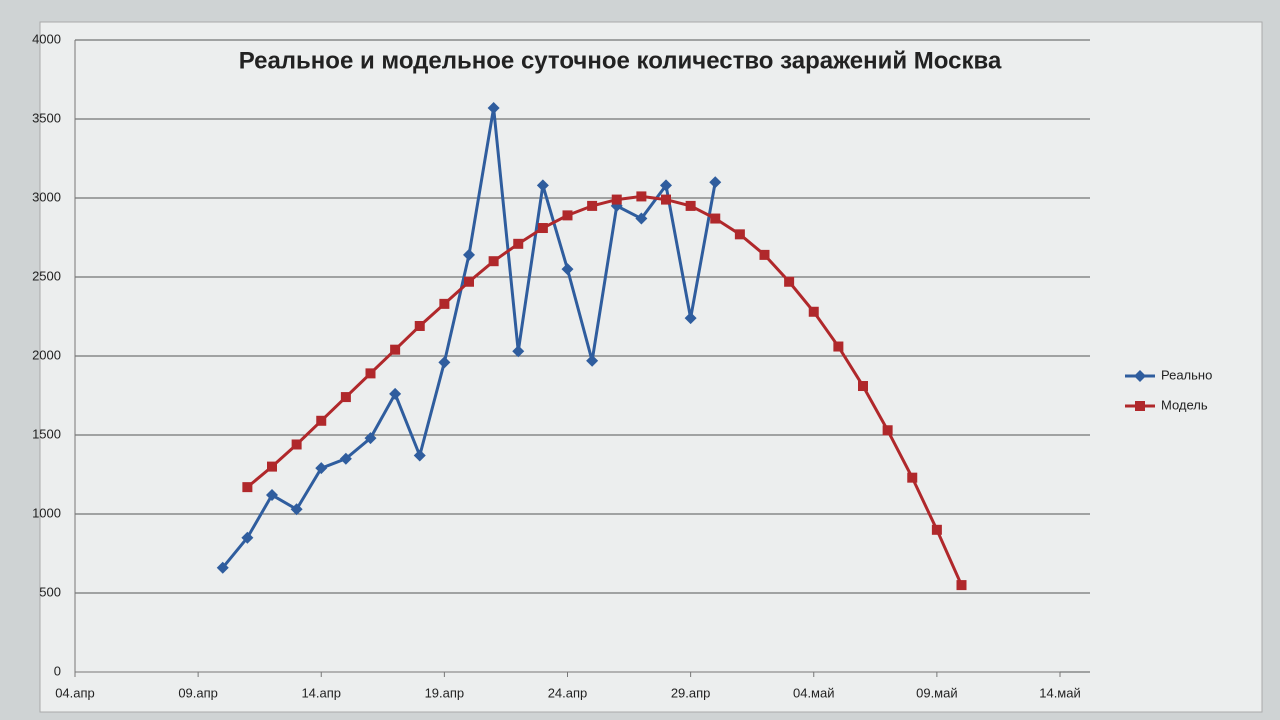 The height and width of the screenshot is (720, 1280). Describe the element at coordinates (46, 512) in the screenshot. I see `y-tick-label: 1000` at that location.